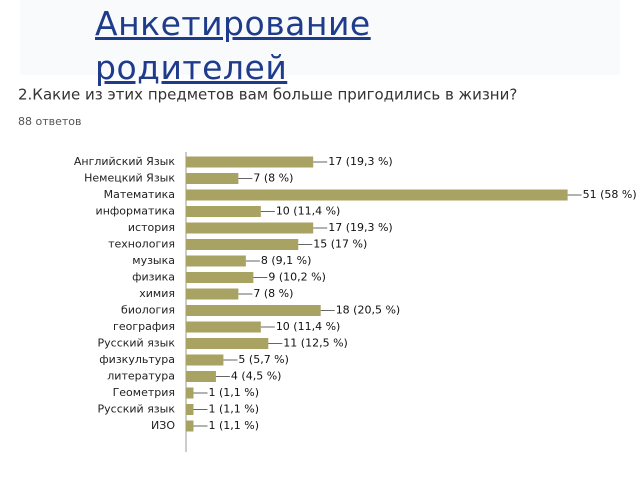 The height and width of the screenshot is (484, 640). I want to click on category-label: Геометрия, so click(144, 392).